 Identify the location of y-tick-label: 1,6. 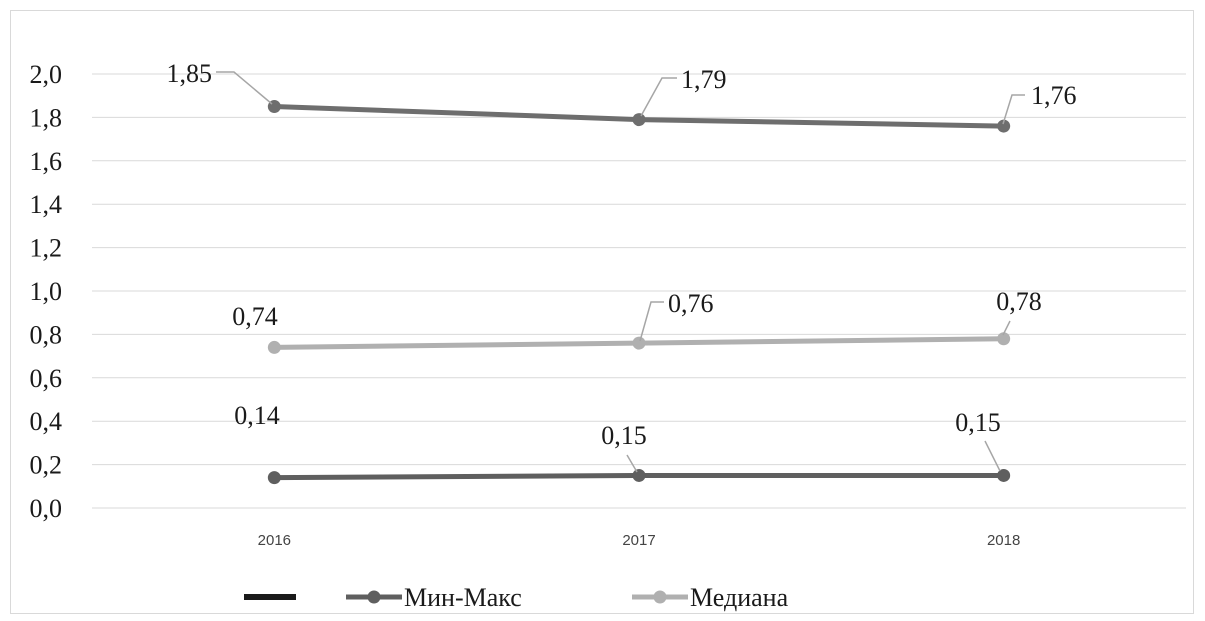
(46, 161).